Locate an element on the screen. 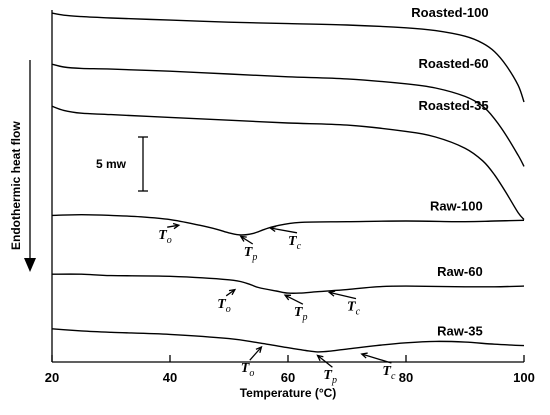  x-axis-title: Temperature (°C) is located at coordinates (288, 393).